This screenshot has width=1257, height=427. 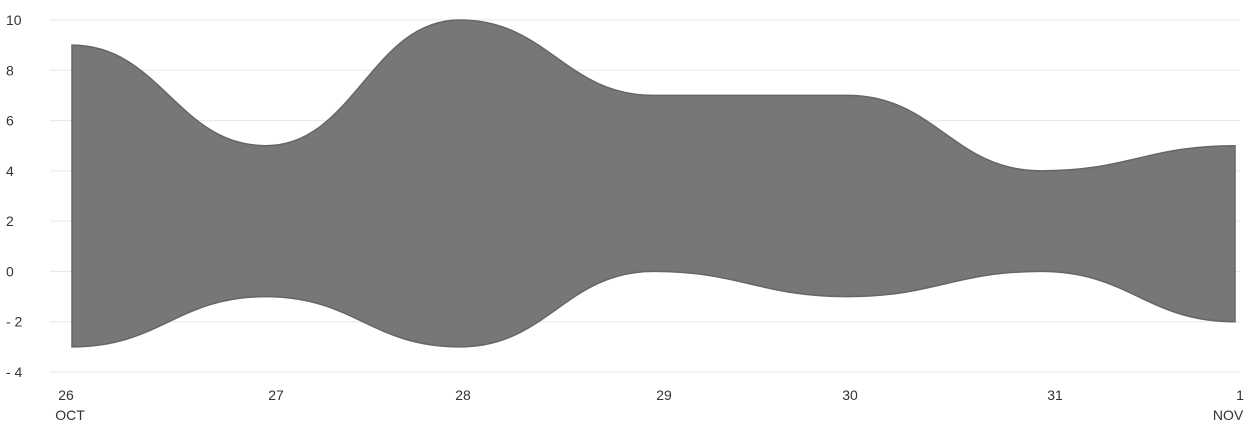 I want to click on x-tick-label: 27, so click(x=276, y=395).